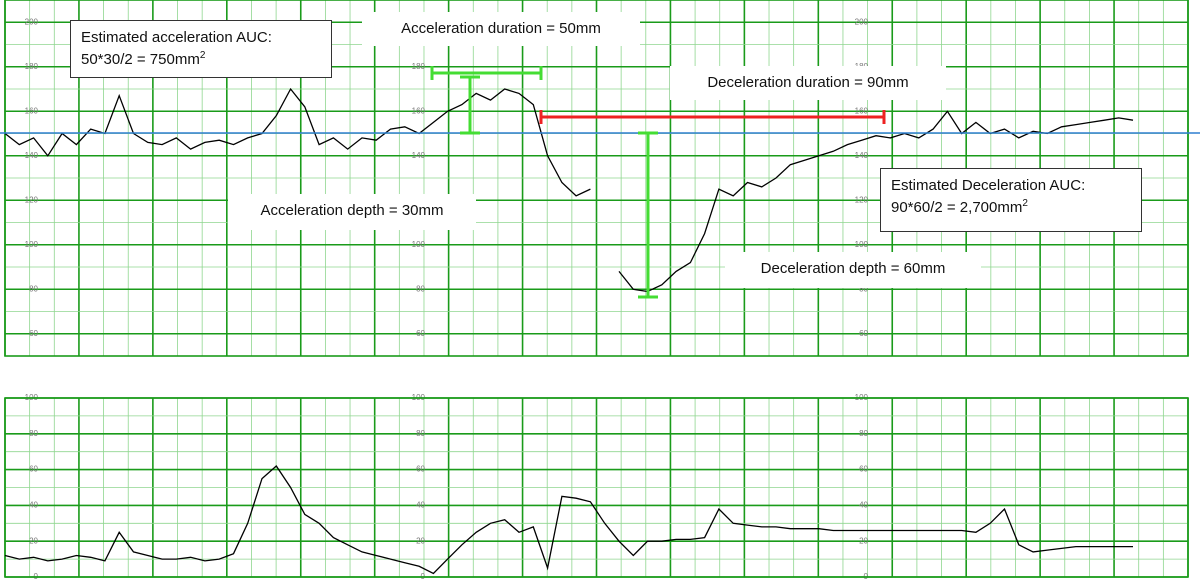 This screenshot has height=581, width=1200. I want to click on text: 90*60/2 = 2,700mm, so click(957, 207).